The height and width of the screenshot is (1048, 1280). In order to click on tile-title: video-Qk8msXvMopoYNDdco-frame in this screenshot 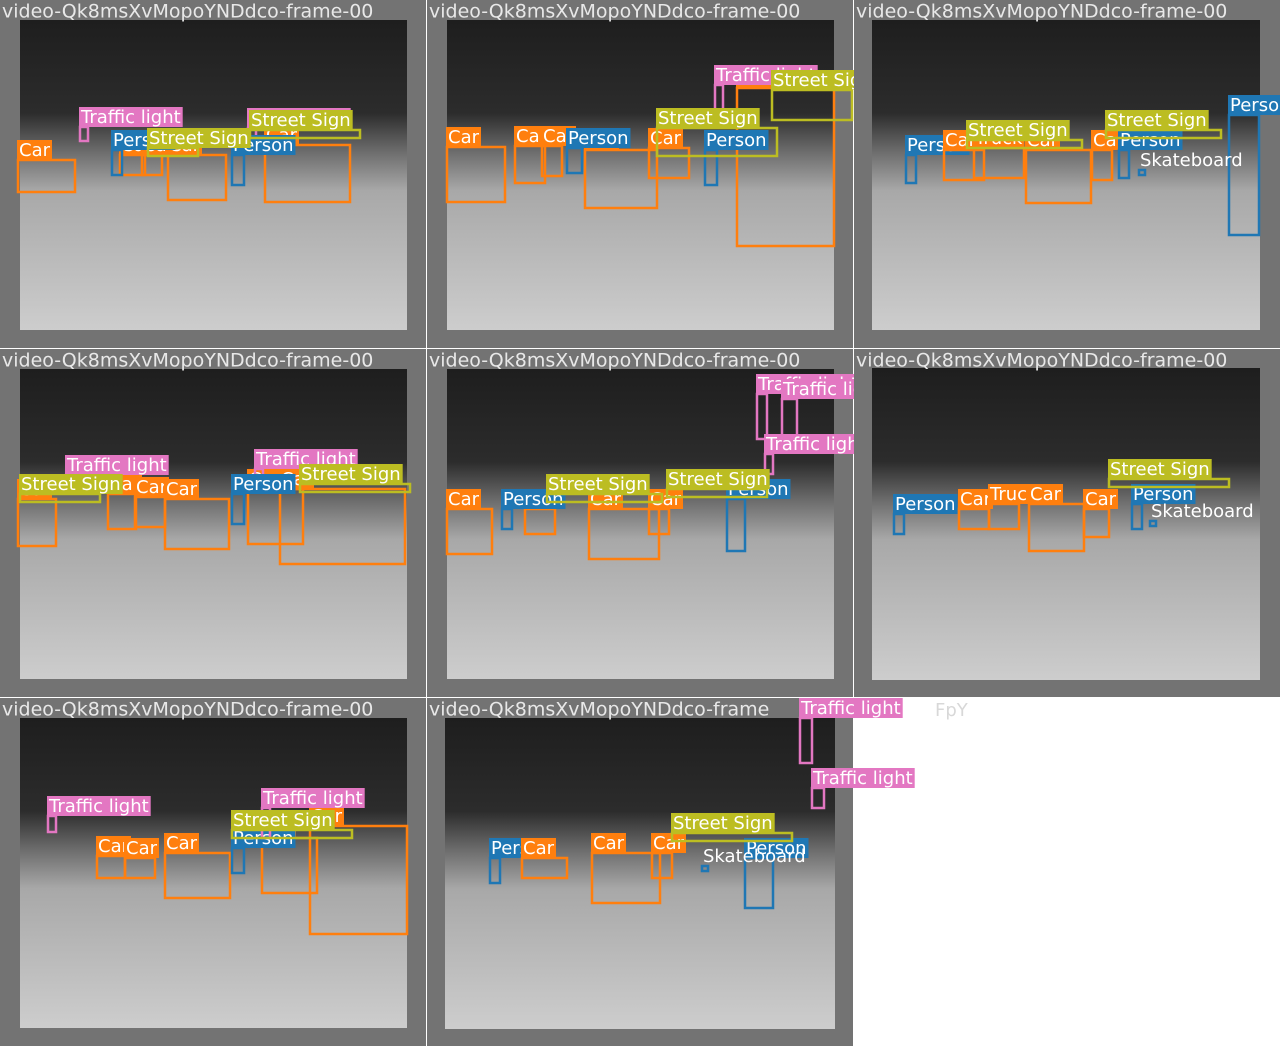, I will do `click(599, 710)`.